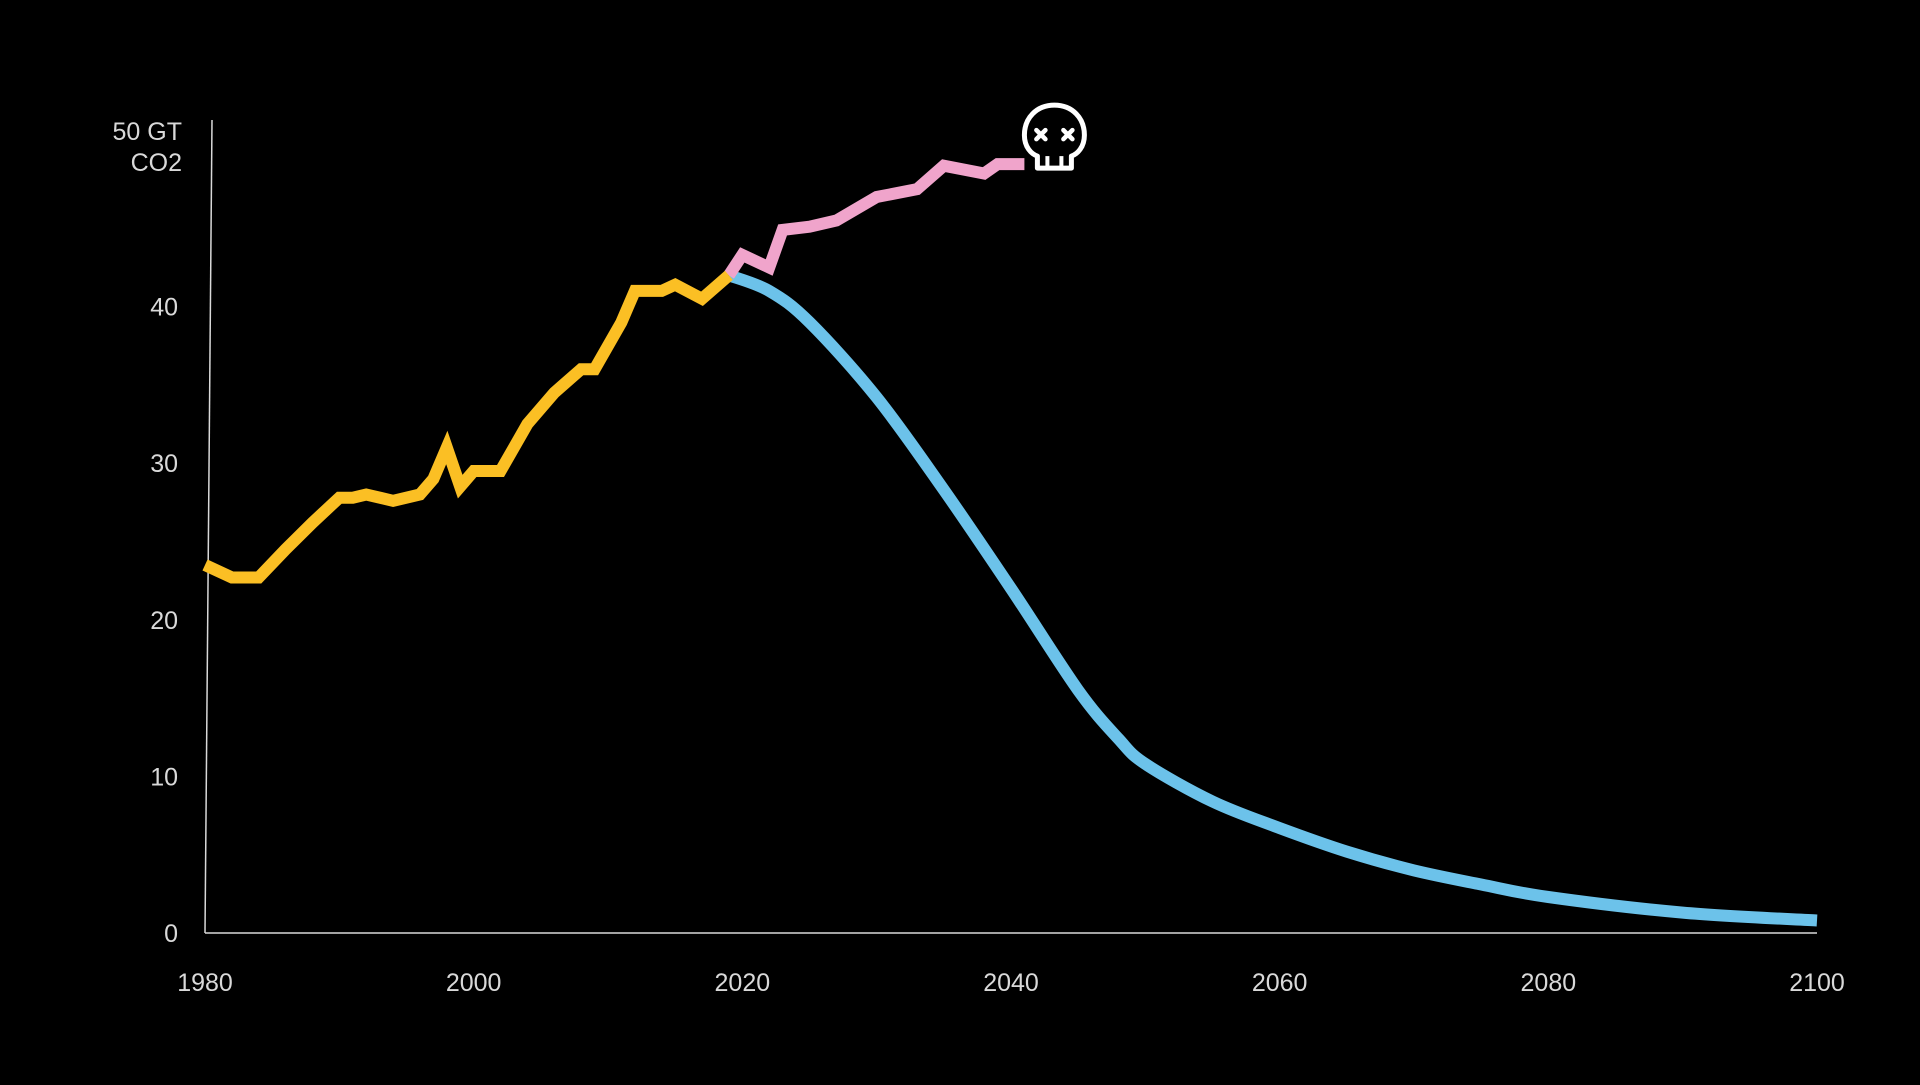 The width and height of the screenshot is (1920, 1085). Describe the element at coordinates (743, 983) in the screenshot. I see `x-tick-label: 2020` at that location.